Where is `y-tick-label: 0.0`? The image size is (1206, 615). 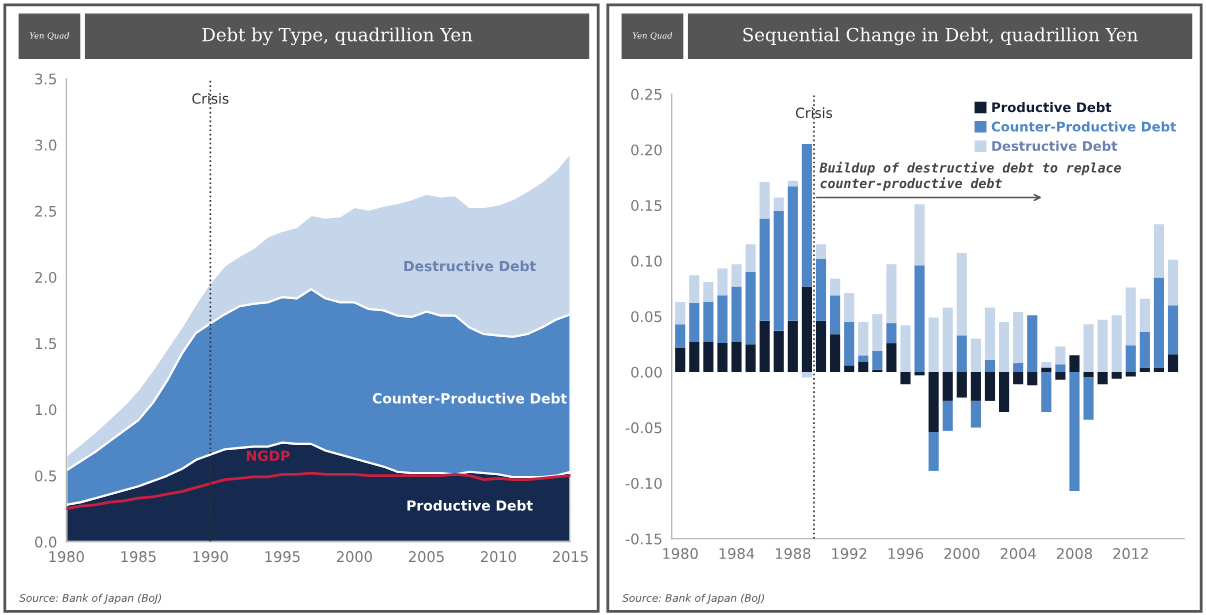
y-tick-label: 0.0 is located at coordinates (46, 542).